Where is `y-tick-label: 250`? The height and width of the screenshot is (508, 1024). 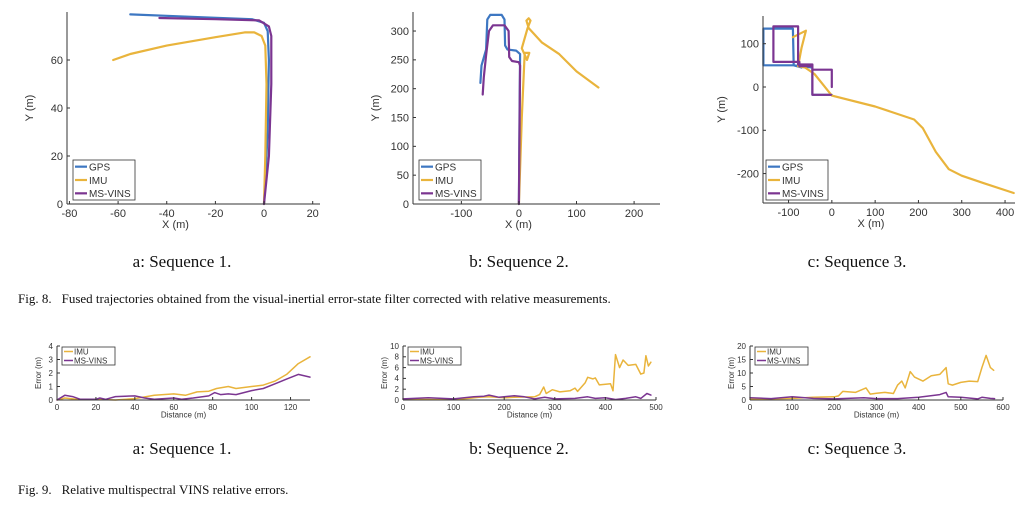 y-tick-label: 250 is located at coordinates (400, 61).